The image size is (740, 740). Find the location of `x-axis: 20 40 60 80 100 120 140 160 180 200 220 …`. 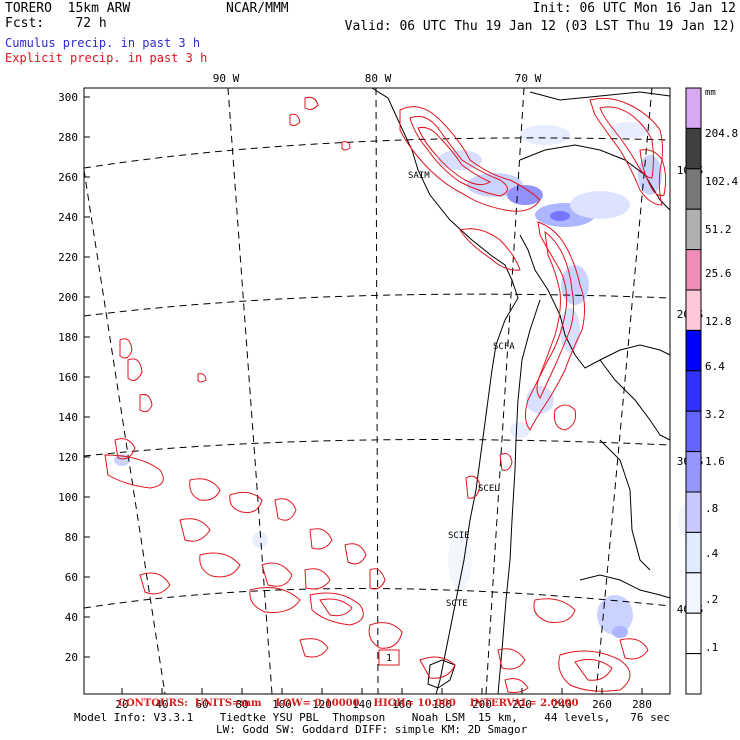

x-axis: 20 40 60 80 100 120 140 160 180 200 220 … is located at coordinates (383, 704).